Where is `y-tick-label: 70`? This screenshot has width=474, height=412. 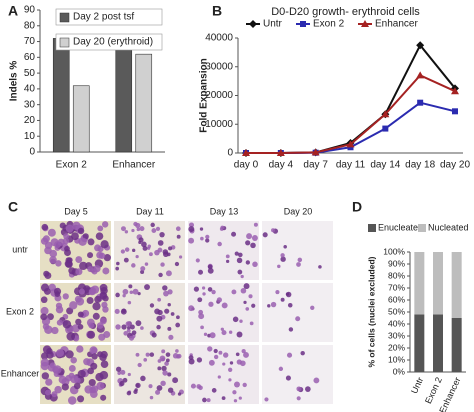
y-tick-label: 70 is located at coordinates (30, 41).